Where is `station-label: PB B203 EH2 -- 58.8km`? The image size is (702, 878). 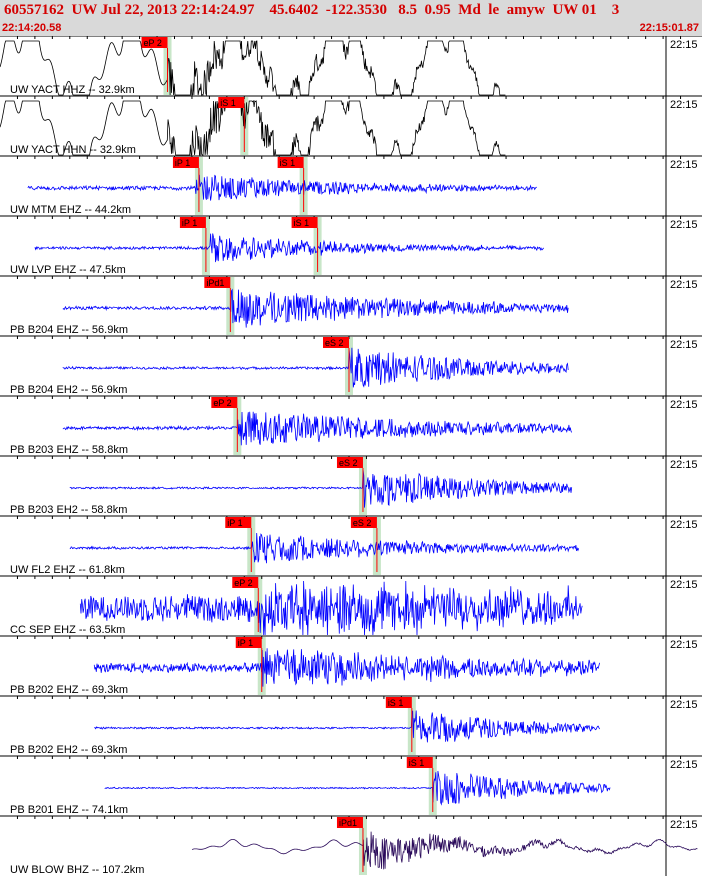
station-label: PB B203 EH2 -- 58.8km is located at coordinates (68, 510).